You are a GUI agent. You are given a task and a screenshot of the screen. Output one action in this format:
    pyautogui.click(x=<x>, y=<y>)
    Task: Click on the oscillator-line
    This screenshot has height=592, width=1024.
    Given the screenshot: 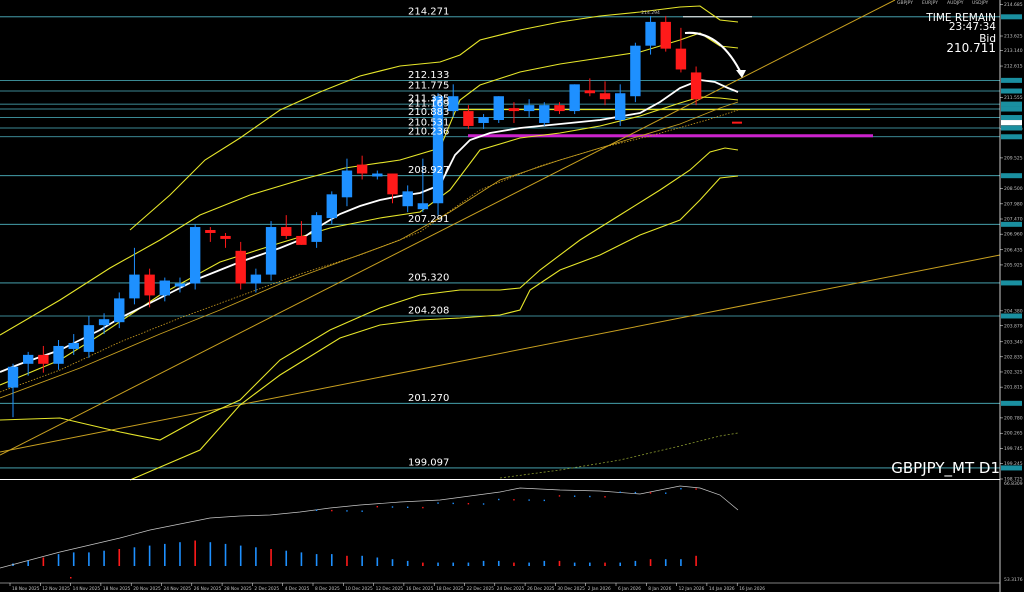 What is the action you would take?
    pyautogui.click(x=369, y=527)
    